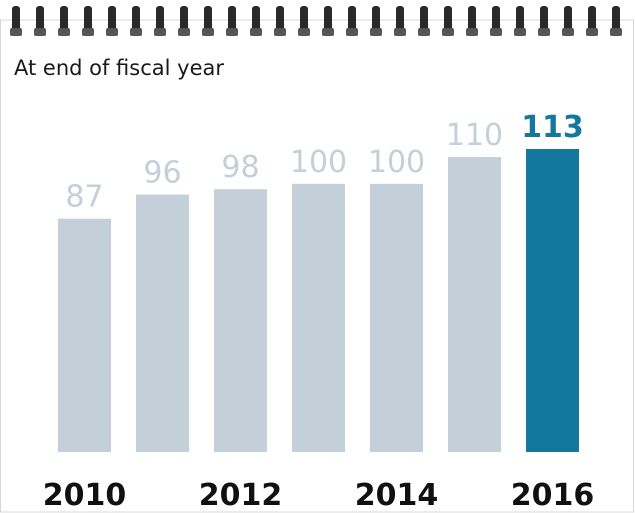 The width and height of the screenshot is (635, 513). I want to click on x-tick-label: 2010, so click(85, 495).